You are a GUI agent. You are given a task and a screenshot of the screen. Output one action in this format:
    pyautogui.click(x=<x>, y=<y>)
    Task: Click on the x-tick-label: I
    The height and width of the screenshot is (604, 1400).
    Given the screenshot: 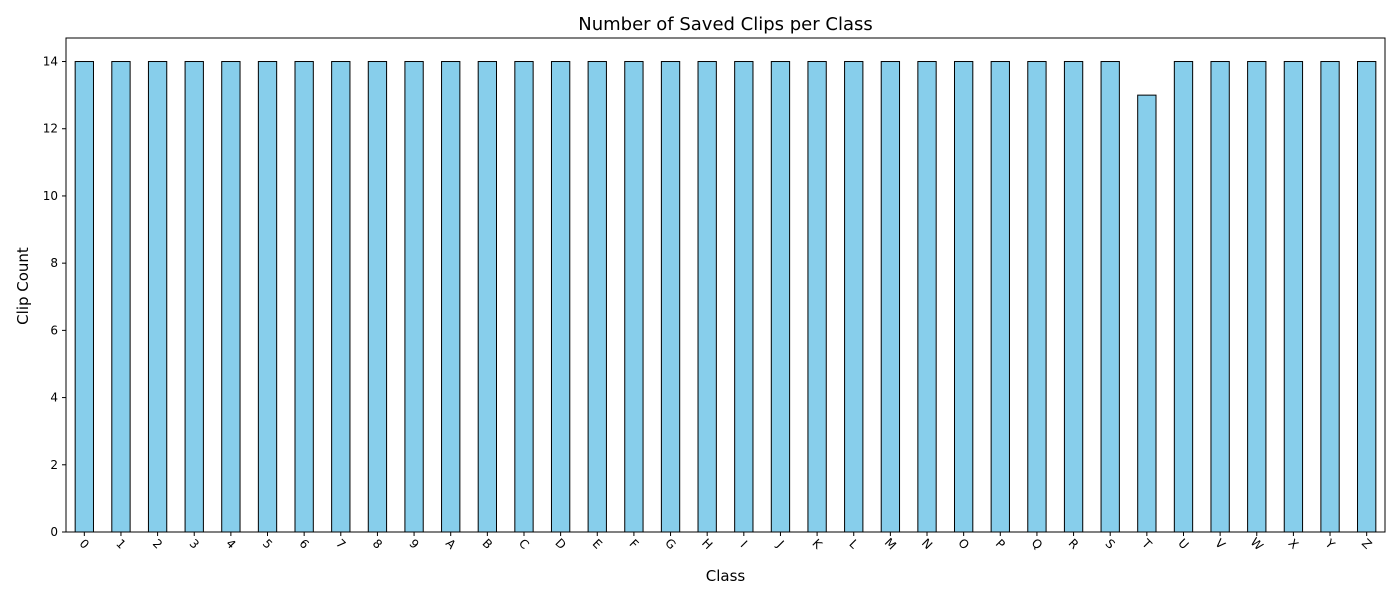 What is the action you would take?
    pyautogui.click(x=744, y=544)
    